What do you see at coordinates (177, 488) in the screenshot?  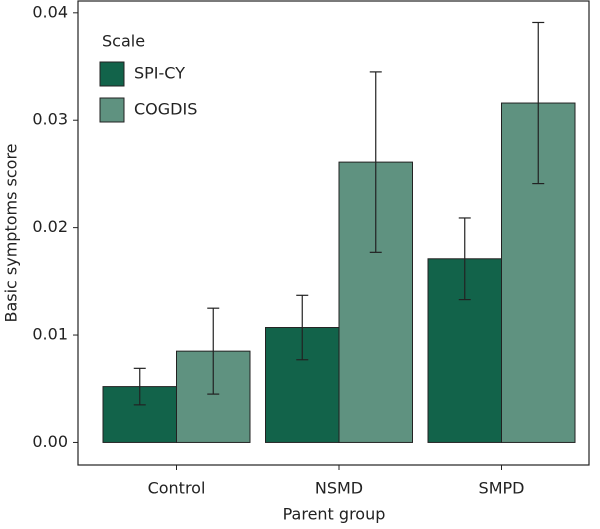 I see `x-tick-label: Control` at bounding box center [177, 488].